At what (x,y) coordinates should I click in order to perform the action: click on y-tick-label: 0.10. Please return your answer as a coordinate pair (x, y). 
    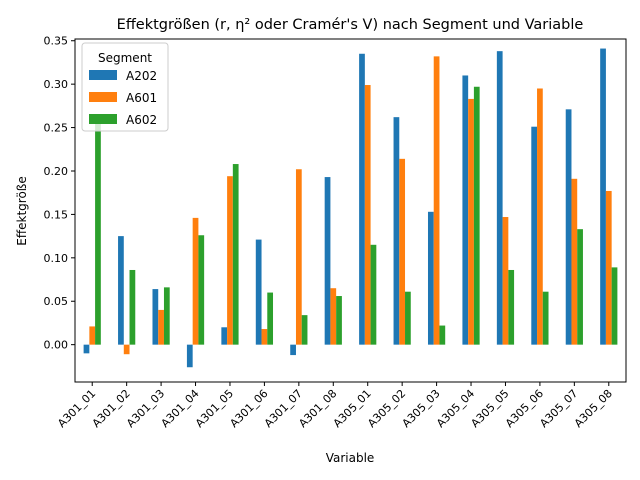
    Looking at the image, I should click on (56, 258).